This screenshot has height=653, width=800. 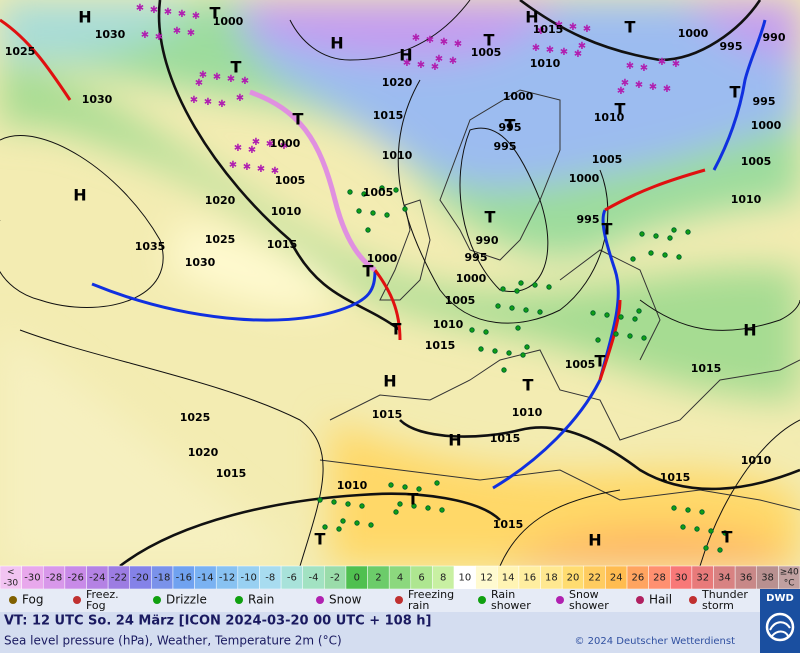 What do you see at coordinates (654, 641) in the screenshot?
I see `copyright: © 2024 Deutscher Wetterdienst` at bounding box center [654, 641].